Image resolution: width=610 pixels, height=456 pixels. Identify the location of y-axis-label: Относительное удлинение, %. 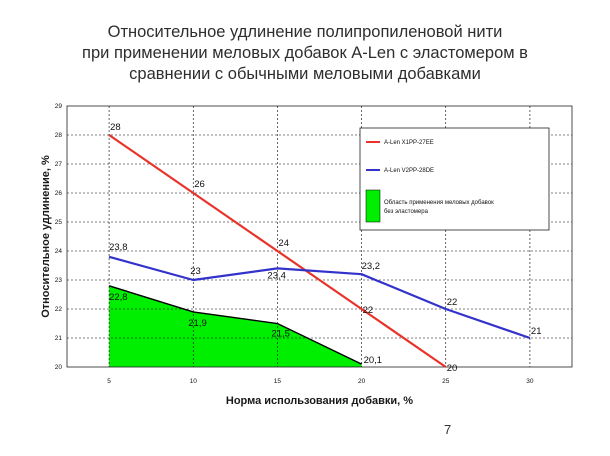
(46, 236).